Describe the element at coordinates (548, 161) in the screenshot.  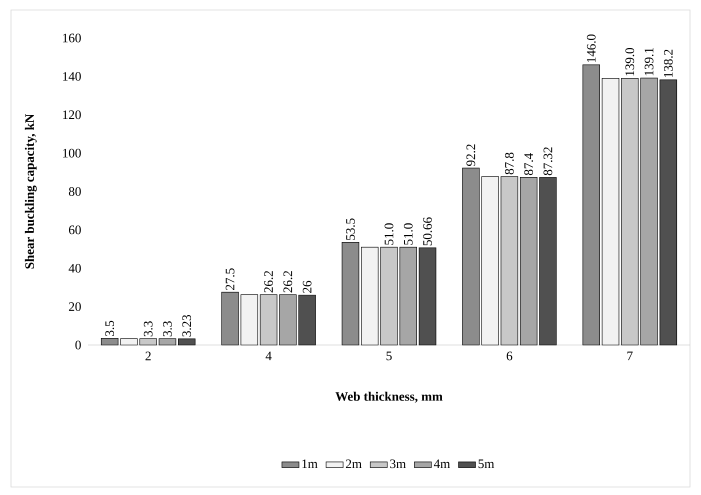
I see `data-label: 87.32` at that location.